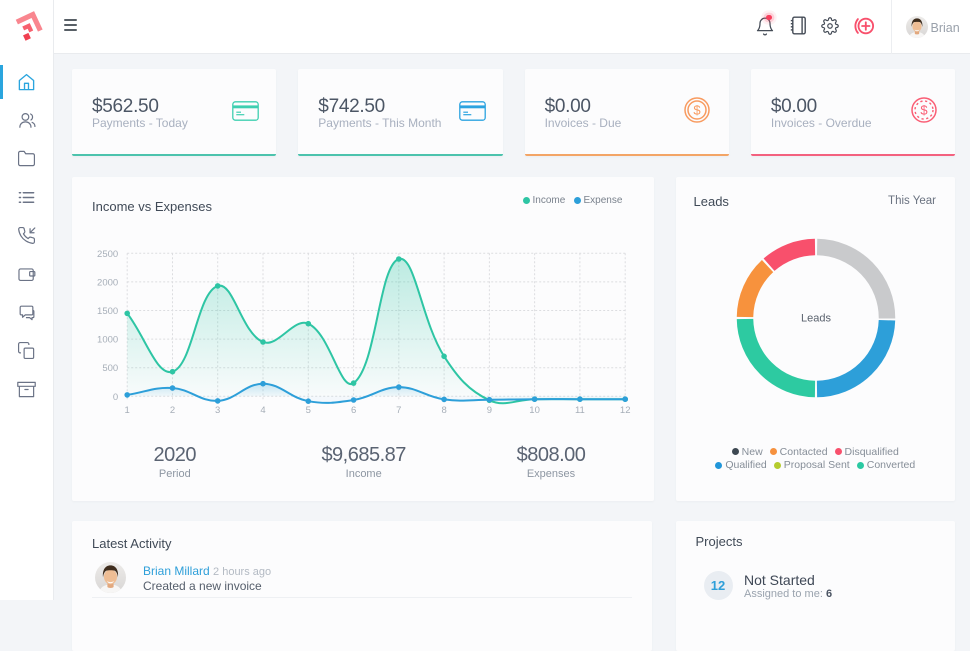  Describe the element at coordinates (107, 254) in the screenshot. I see `svg-text: 2500` at that location.